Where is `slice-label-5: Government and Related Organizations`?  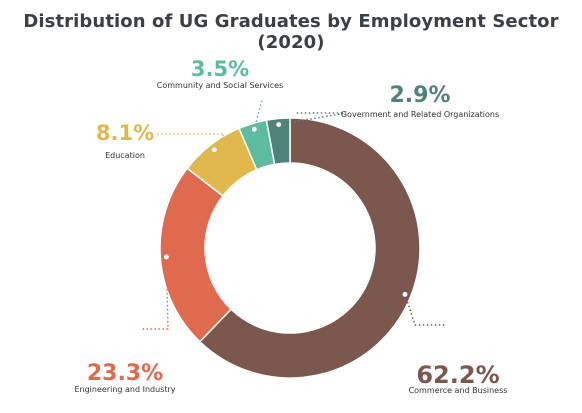
slice-label-5: Government and Related Organizations is located at coordinates (420, 114).